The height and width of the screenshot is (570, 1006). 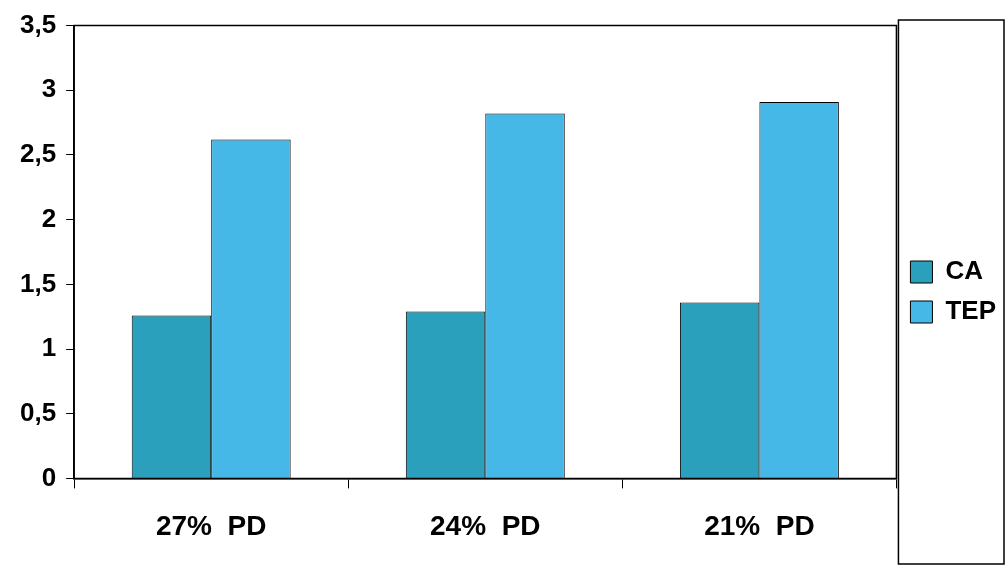 I want to click on x-tick-label: 27% PD, so click(x=211, y=525).